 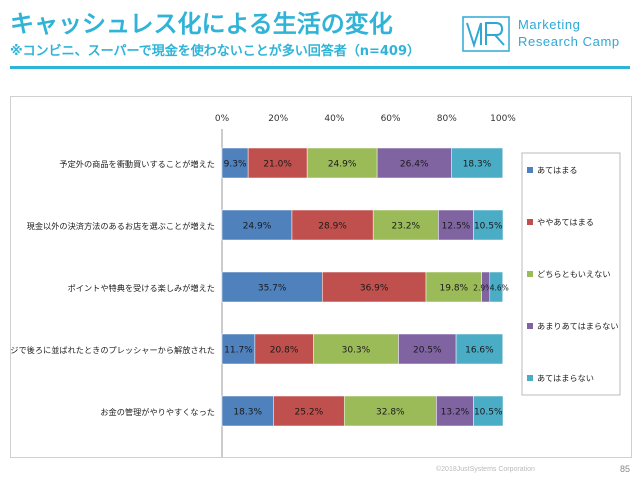 What do you see at coordinates (574, 274) in the screenshot?
I see `legend-label: どちらともいえない` at bounding box center [574, 274].